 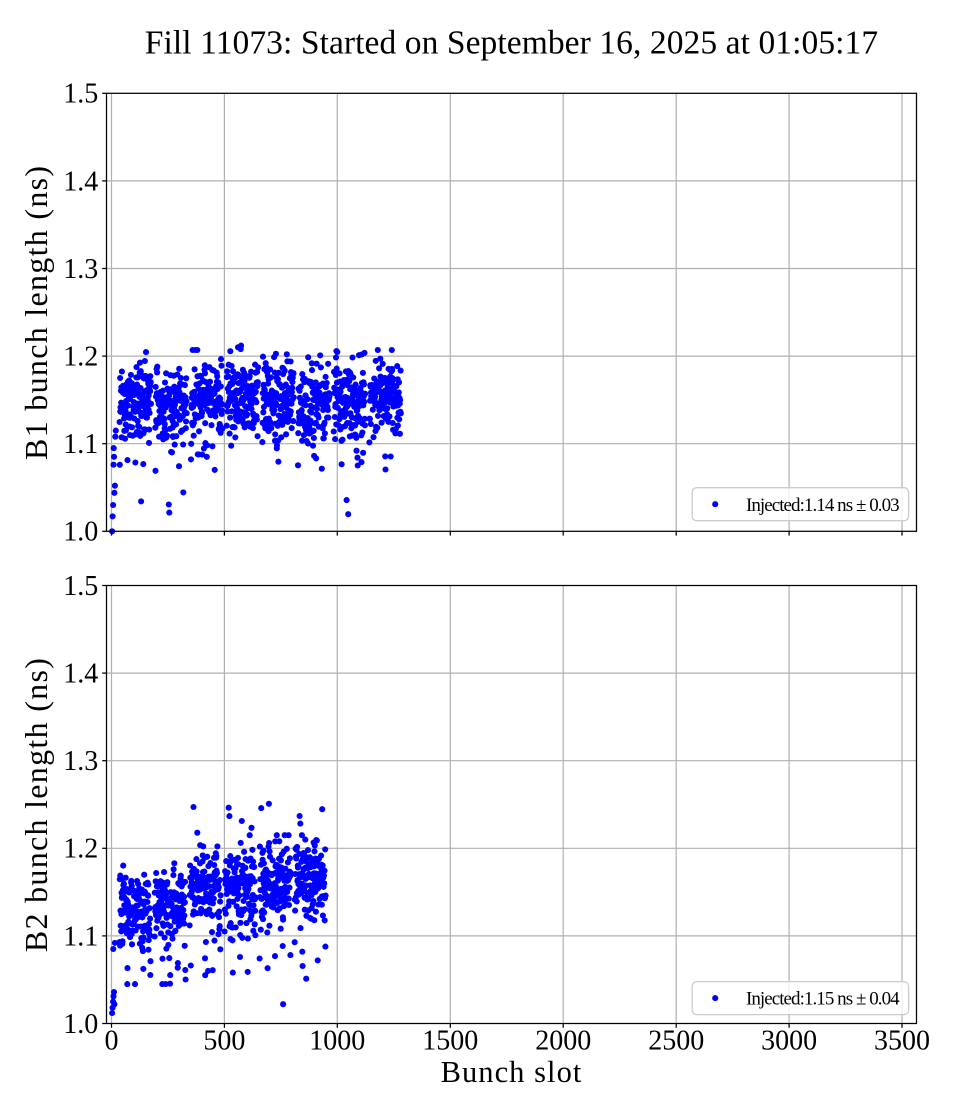 I want to click on svg-text: Injected:1.14 ns ± 0.03, so click(x=822, y=505).